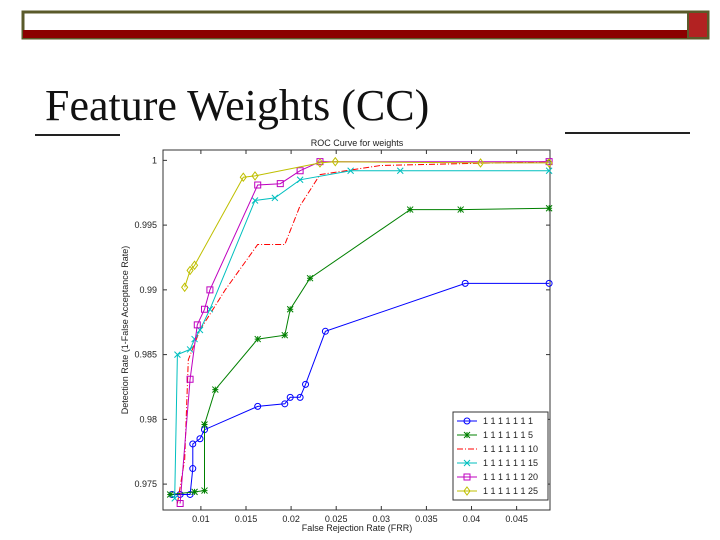 The height and width of the screenshot is (540, 720). What do you see at coordinates (148, 290) in the screenshot?
I see `y-tick-label: 0.99` at bounding box center [148, 290].